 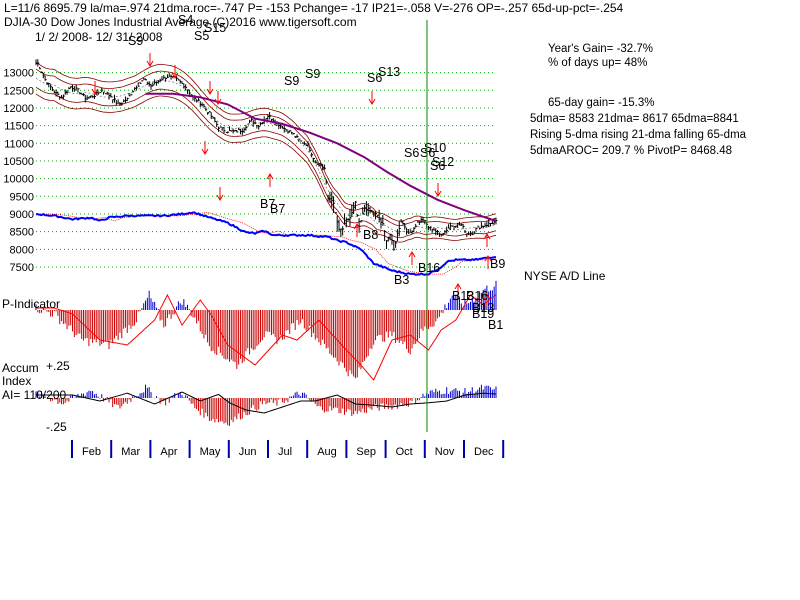 What do you see at coordinates (18, 162) in the screenshot?
I see `y-tick-label: 10500` at bounding box center [18, 162].